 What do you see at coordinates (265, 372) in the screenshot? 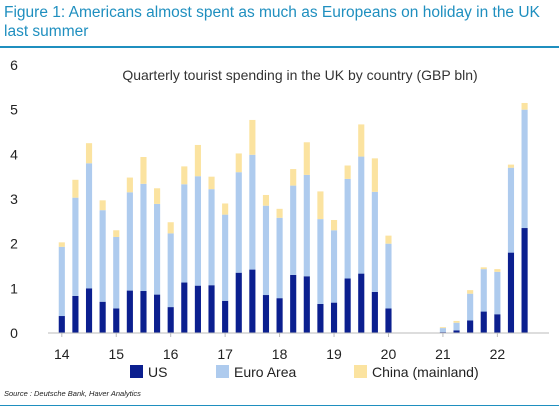
I see `legend-label: Euro Area` at bounding box center [265, 372].